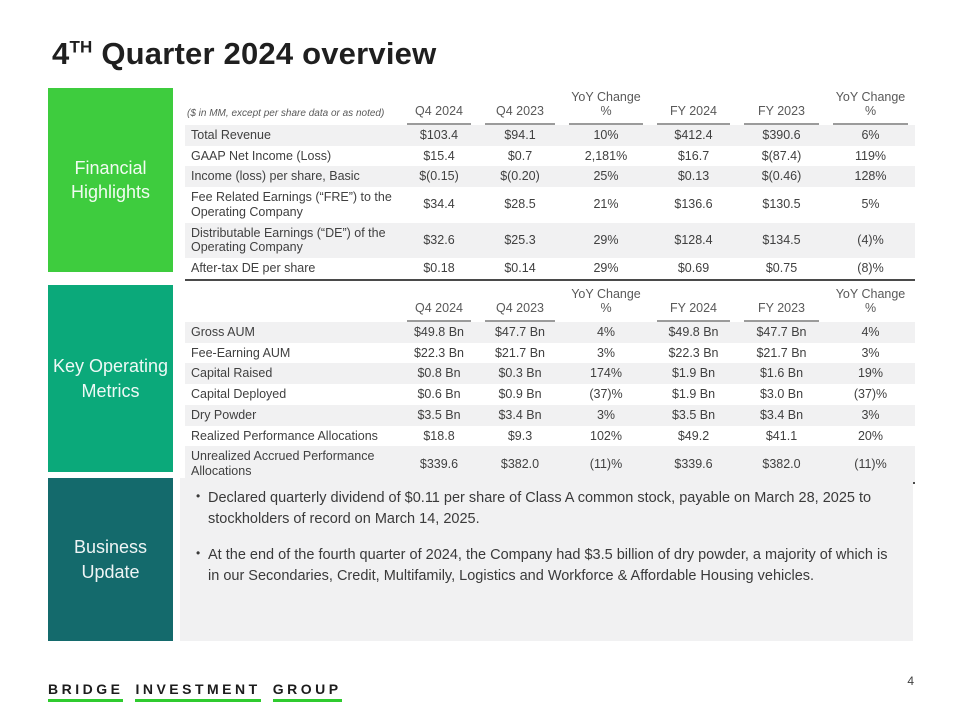 The image size is (960, 720). Describe the element at coordinates (520, 176) in the screenshot. I see `cell-value: $(0.20)` at that location.